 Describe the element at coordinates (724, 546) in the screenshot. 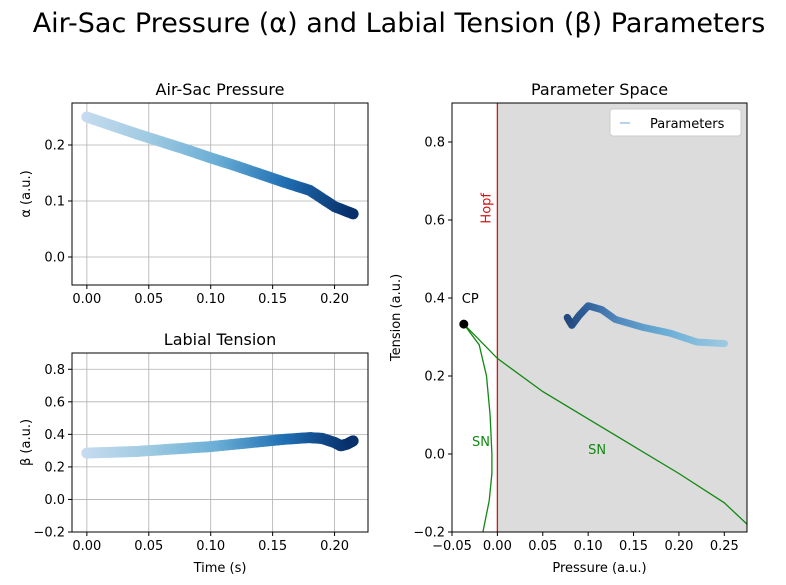

I see `x-tick-label: 0.25` at that location.